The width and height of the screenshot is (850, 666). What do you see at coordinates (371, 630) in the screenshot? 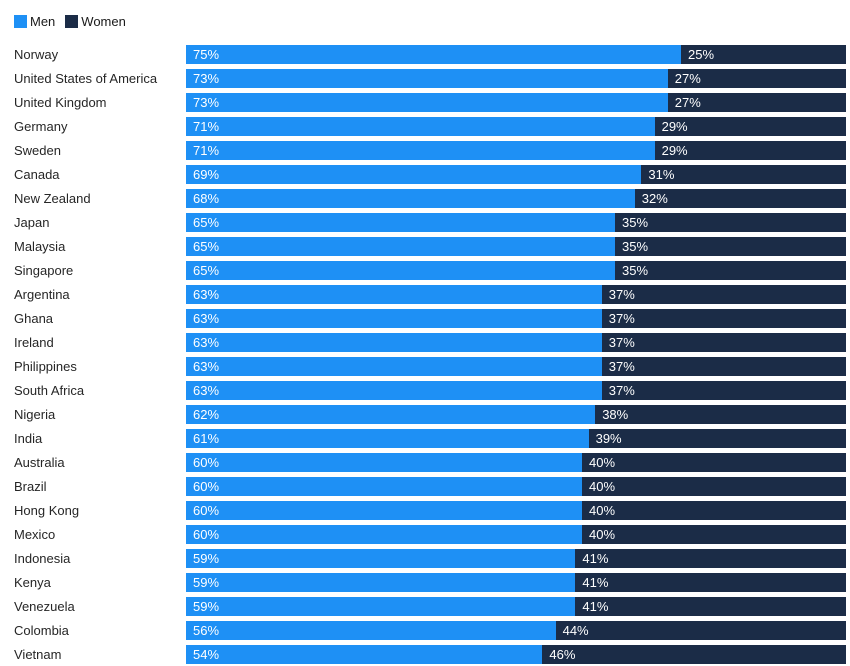
I see `men-segment: 56%` at bounding box center [371, 630].